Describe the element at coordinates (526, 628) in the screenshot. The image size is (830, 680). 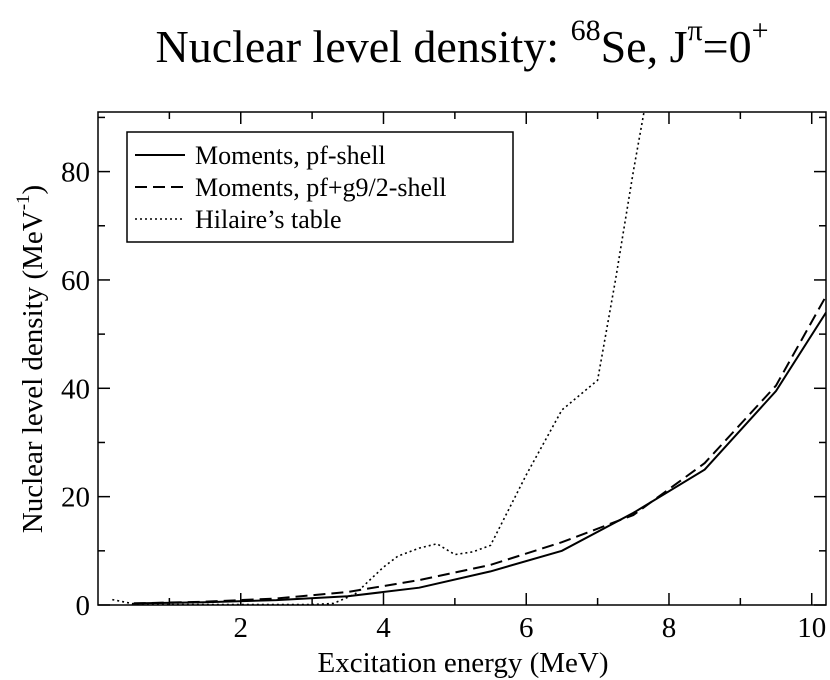
I see `x-tick-label: 6` at that location.